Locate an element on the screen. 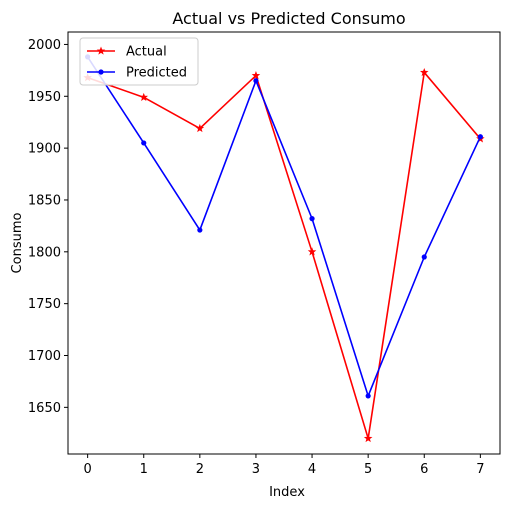  legend-actual-marker is located at coordinates (101, 50).